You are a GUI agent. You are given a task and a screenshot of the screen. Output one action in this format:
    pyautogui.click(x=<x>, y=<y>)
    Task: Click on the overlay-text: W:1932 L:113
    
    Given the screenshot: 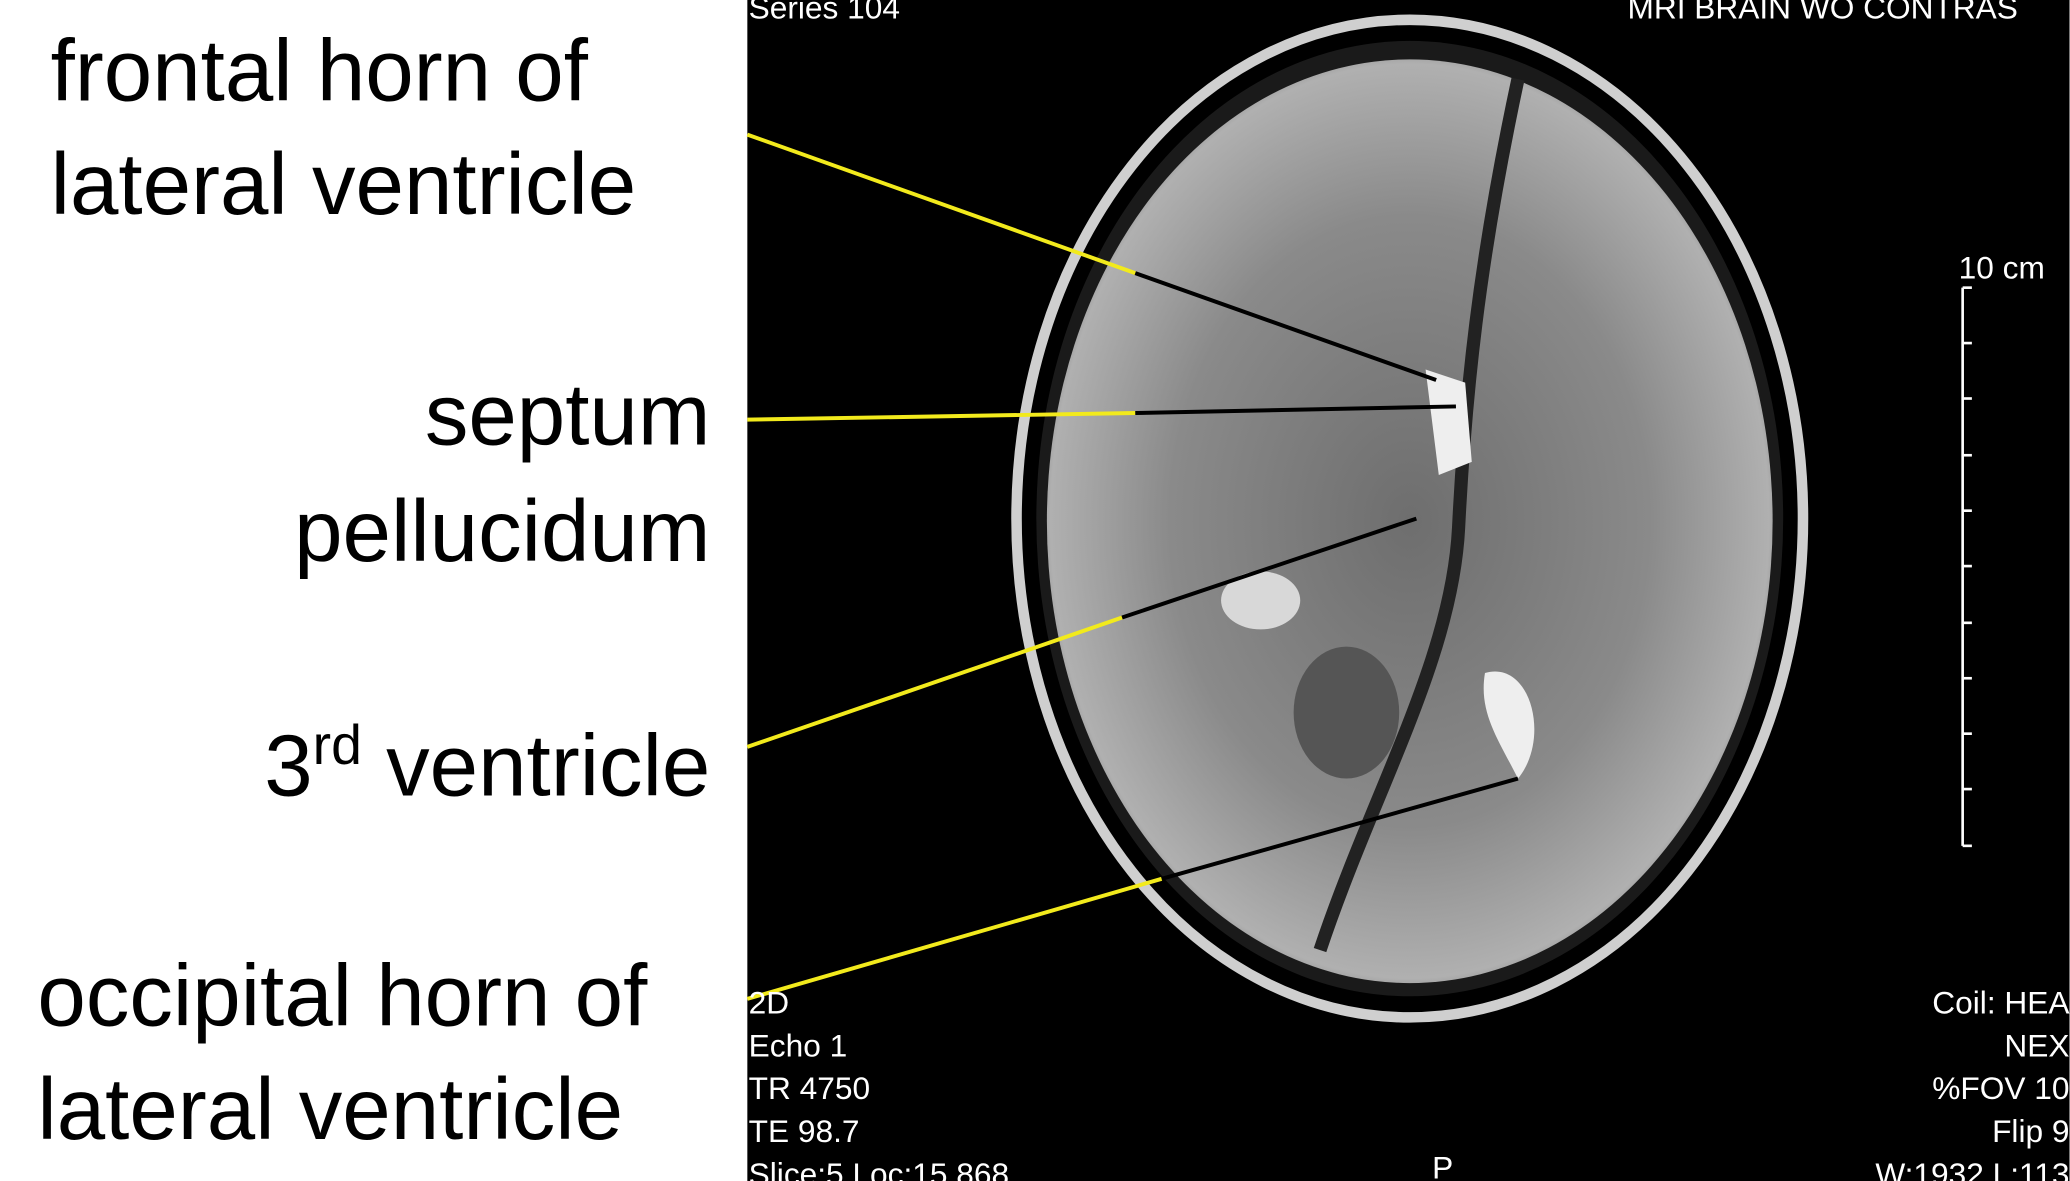 What is the action you would take?
    pyautogui.click(x=1972, y=1168)
    